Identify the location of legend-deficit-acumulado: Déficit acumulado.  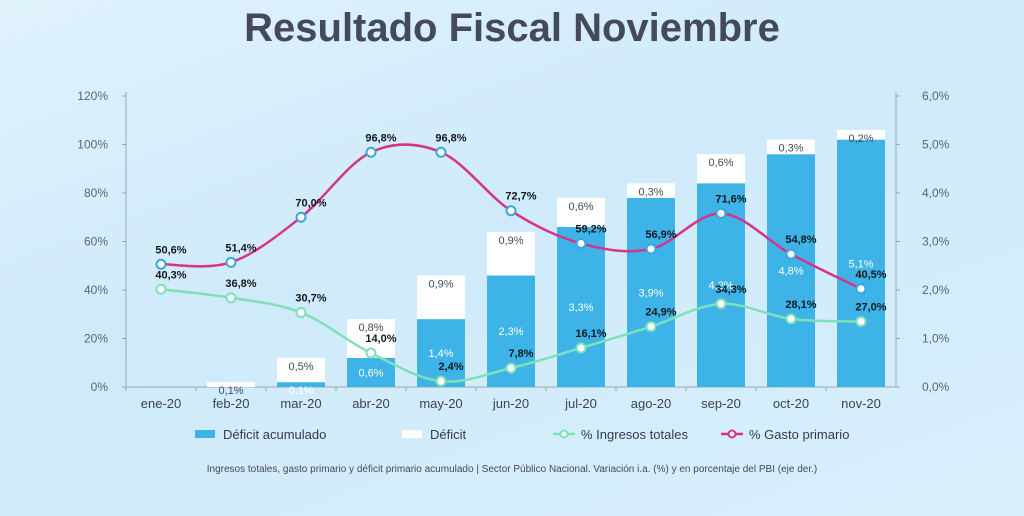
(260, 434).